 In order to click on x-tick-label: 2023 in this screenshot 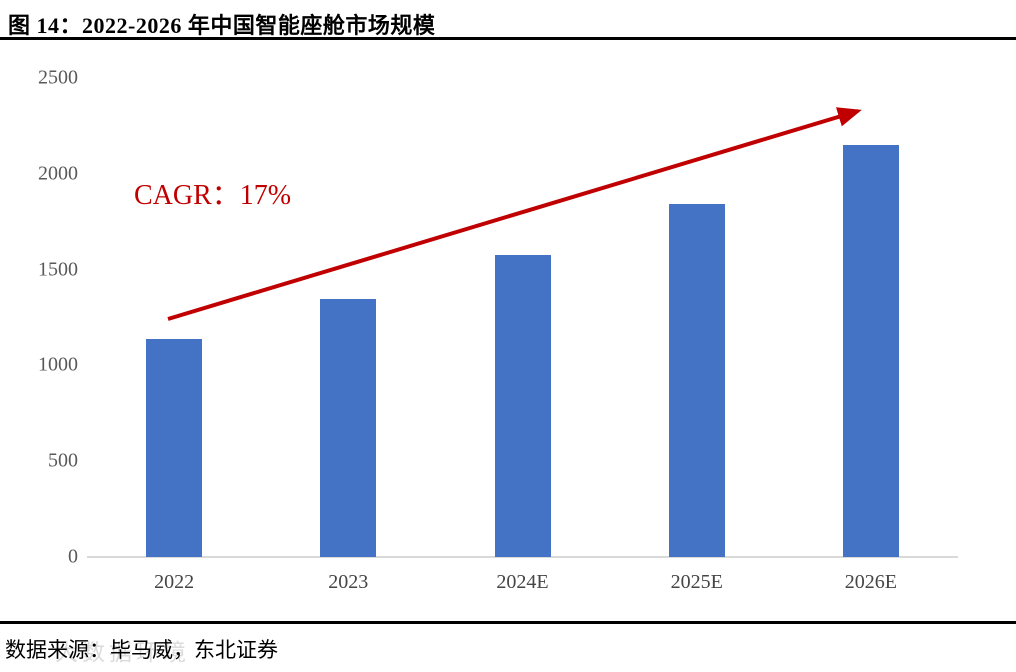, I will do `click(348, 582)`.